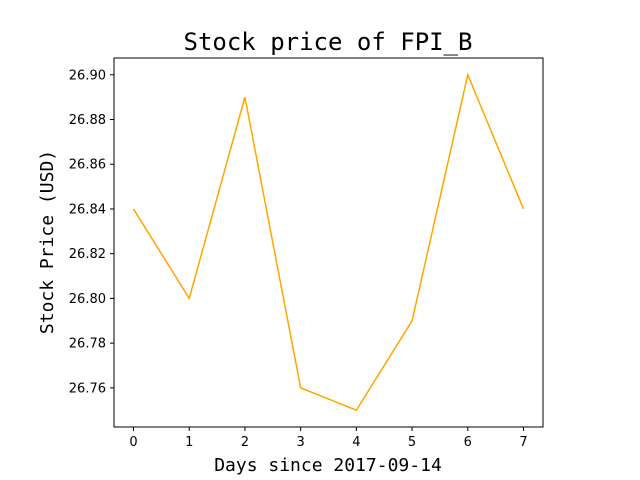  Describe the element at coordinates (133, 442) in the screenshot. I see `x-tick-label: 0` at that location.